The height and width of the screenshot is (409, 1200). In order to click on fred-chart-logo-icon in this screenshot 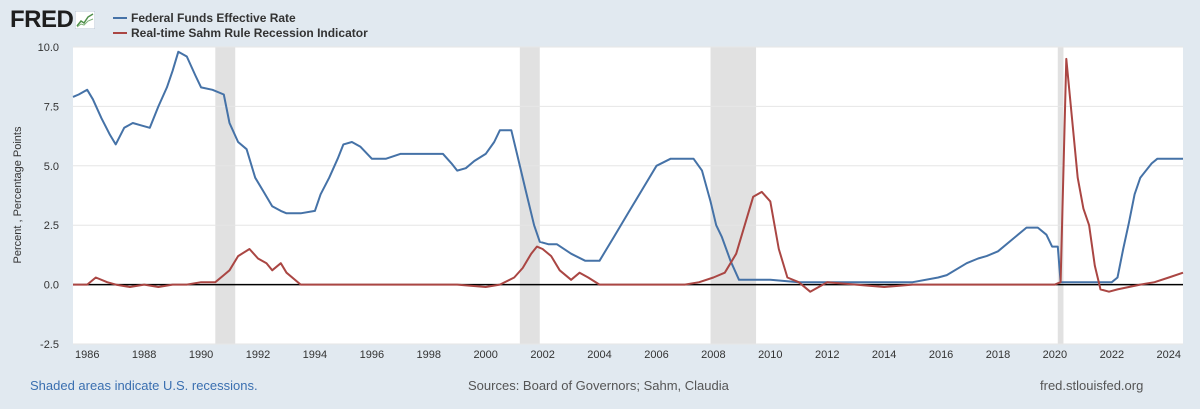, I will do `click(85, 20)`.